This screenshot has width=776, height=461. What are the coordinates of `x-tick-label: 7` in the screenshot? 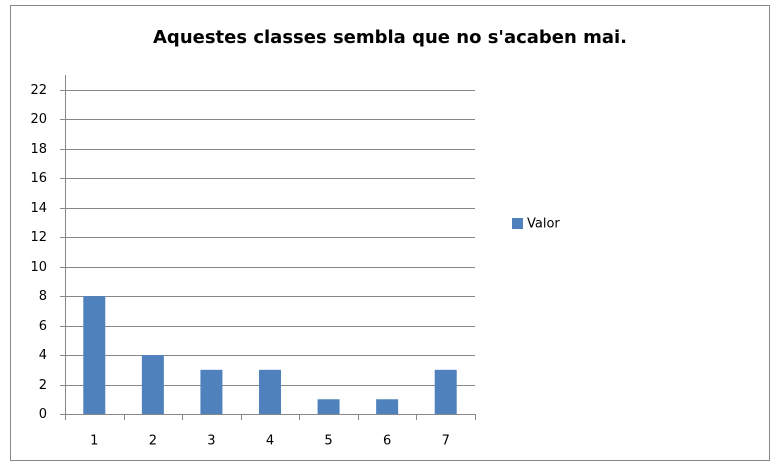 It's located at (446, 441).